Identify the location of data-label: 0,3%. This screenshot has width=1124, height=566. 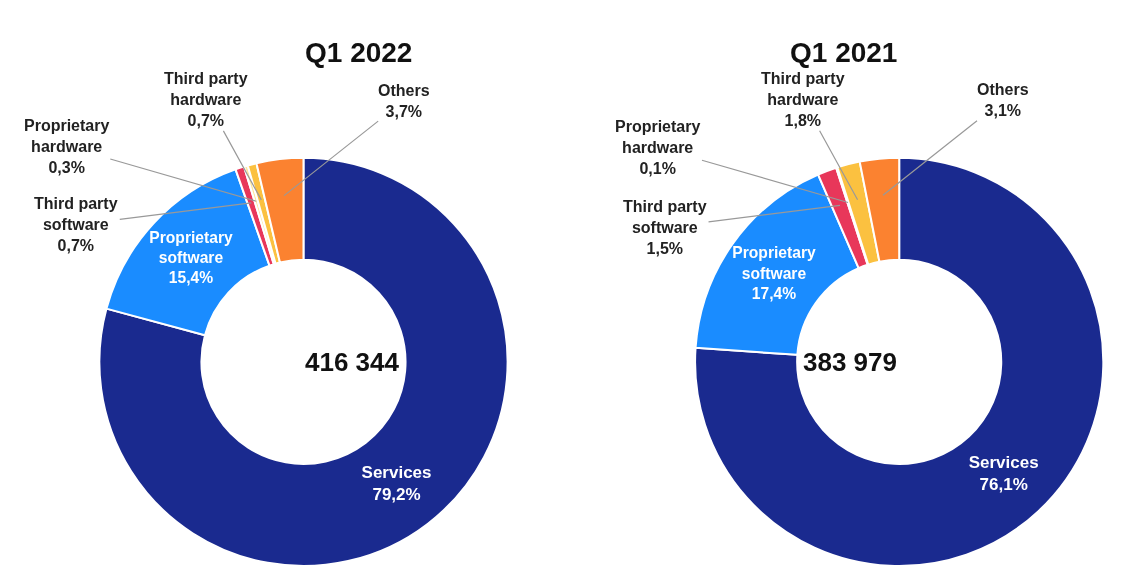
(66, 167).